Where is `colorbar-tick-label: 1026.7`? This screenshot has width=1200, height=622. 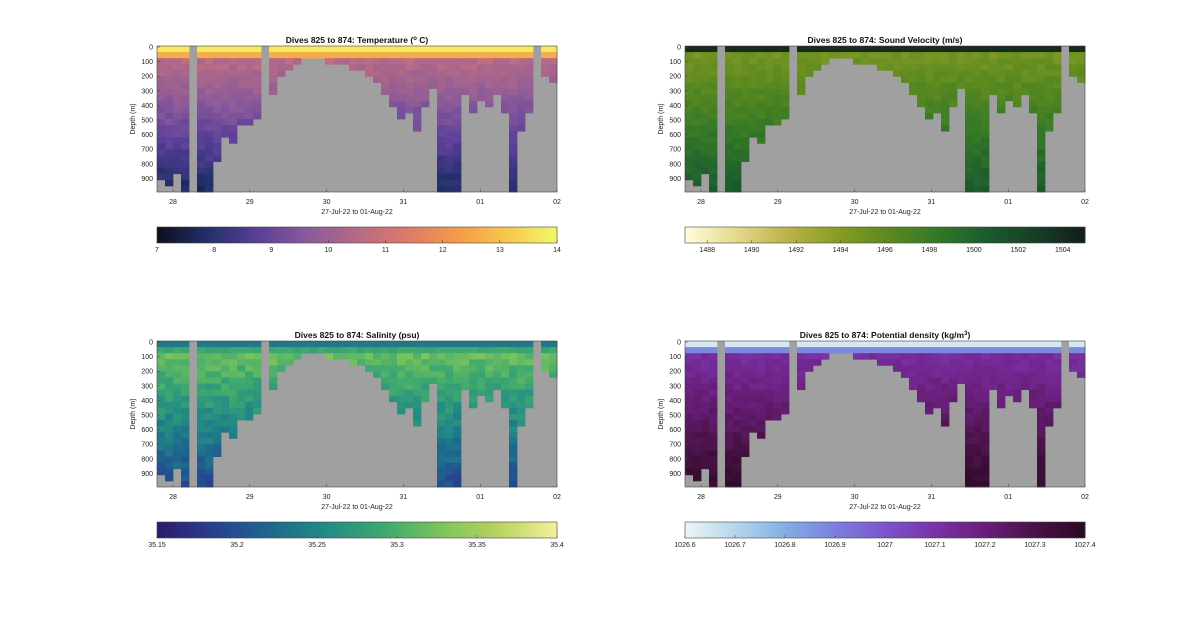
colorbar-tick-label: 1026.7 is located at coordinates (735, 545).